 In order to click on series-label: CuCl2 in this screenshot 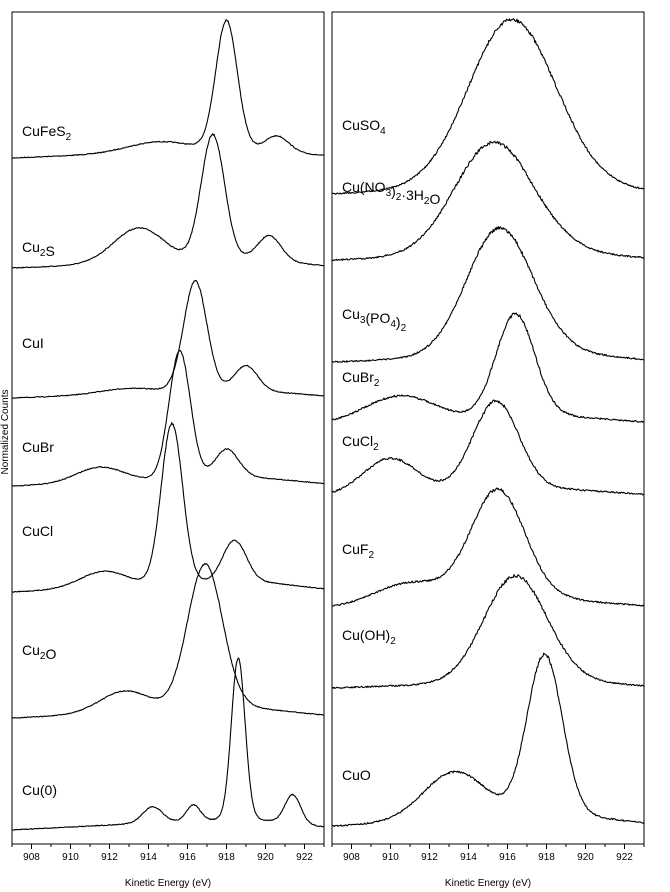, I will do `click(360, 443)`.